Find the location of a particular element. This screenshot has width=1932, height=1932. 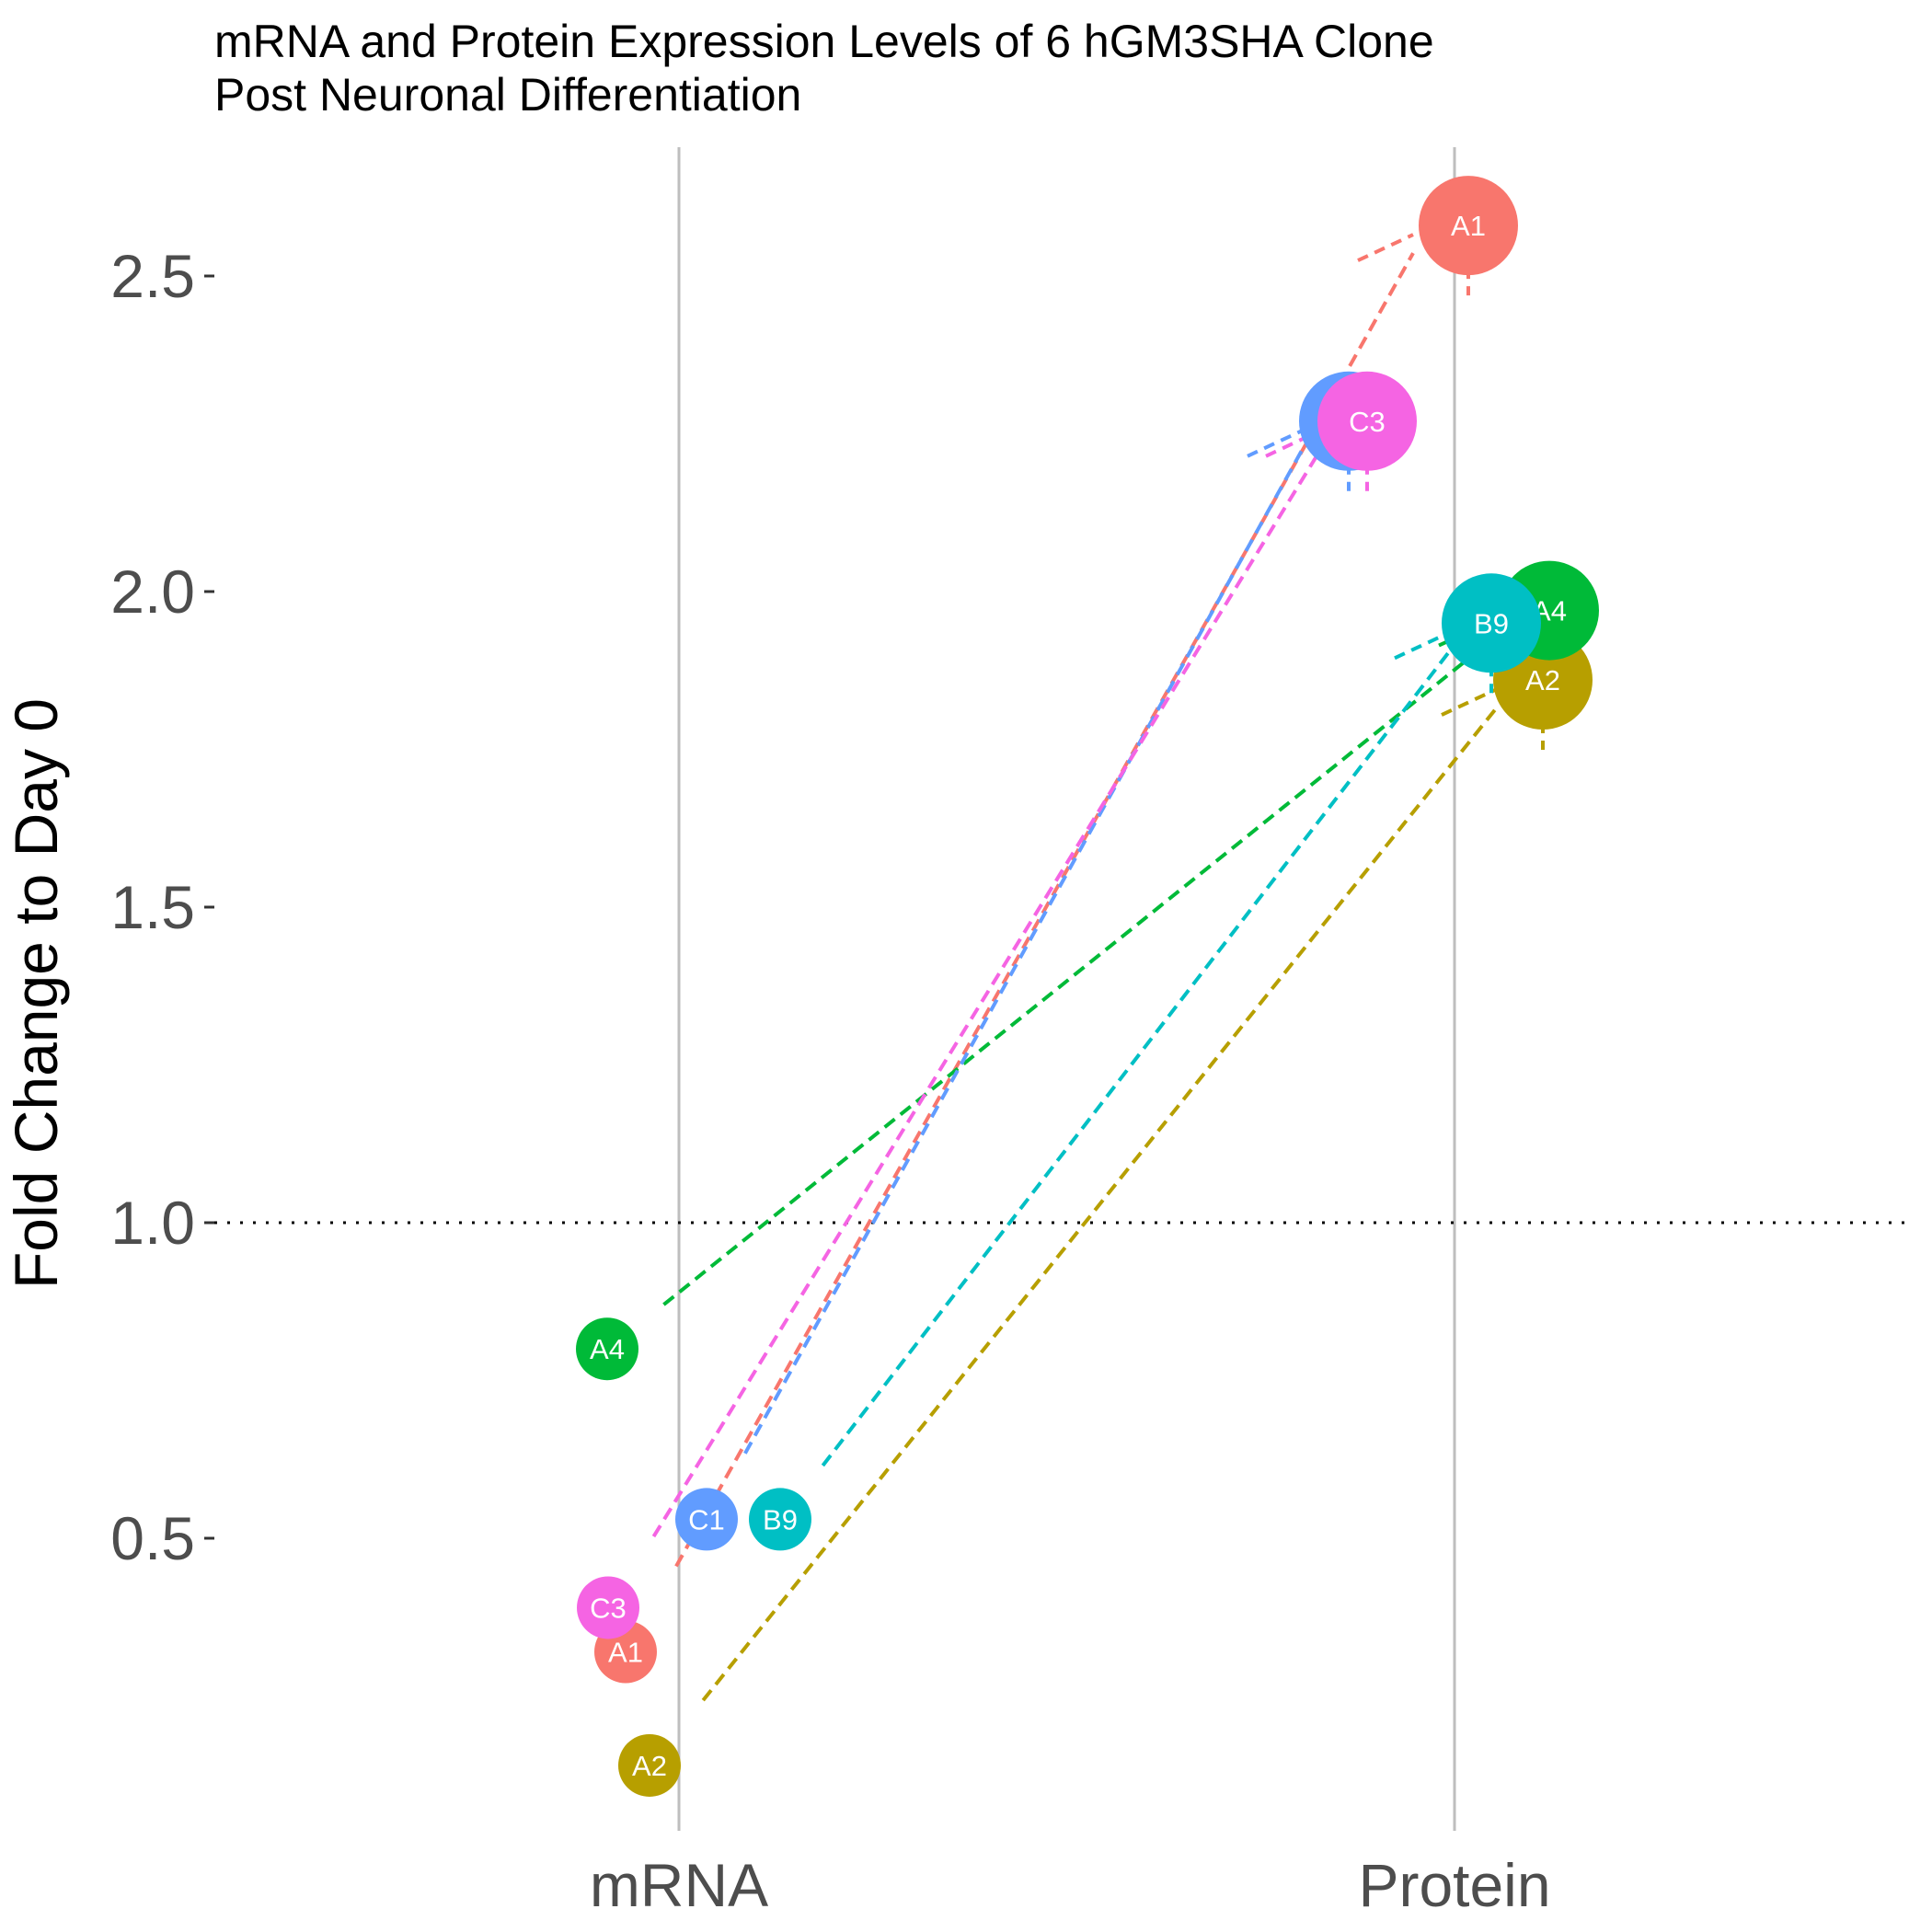

point-b9-mrna: B9 is located at coordinates (780, 1519).